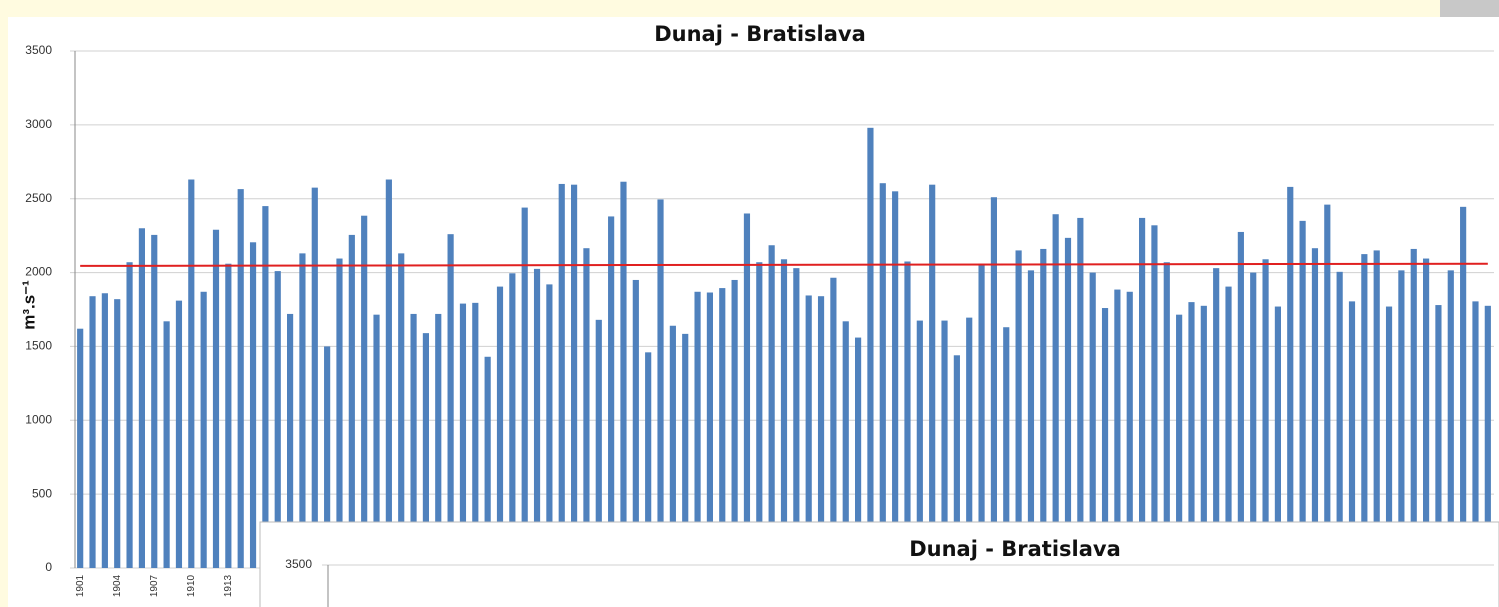 The height and width of the screenshot is (607, 1499). Describe the element at coordinates (154, 585) in the screenshot. I see `x-tick-label: 1907` at that location.